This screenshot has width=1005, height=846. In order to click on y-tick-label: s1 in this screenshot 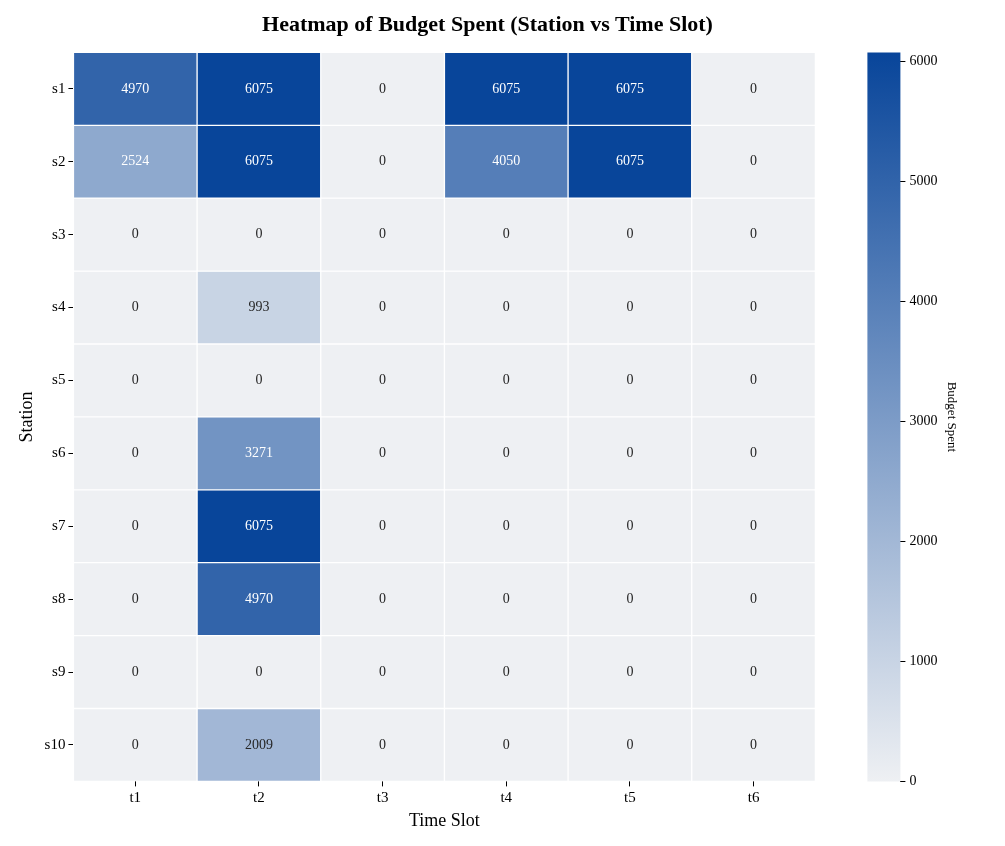, I will do `click(59, 87)`.